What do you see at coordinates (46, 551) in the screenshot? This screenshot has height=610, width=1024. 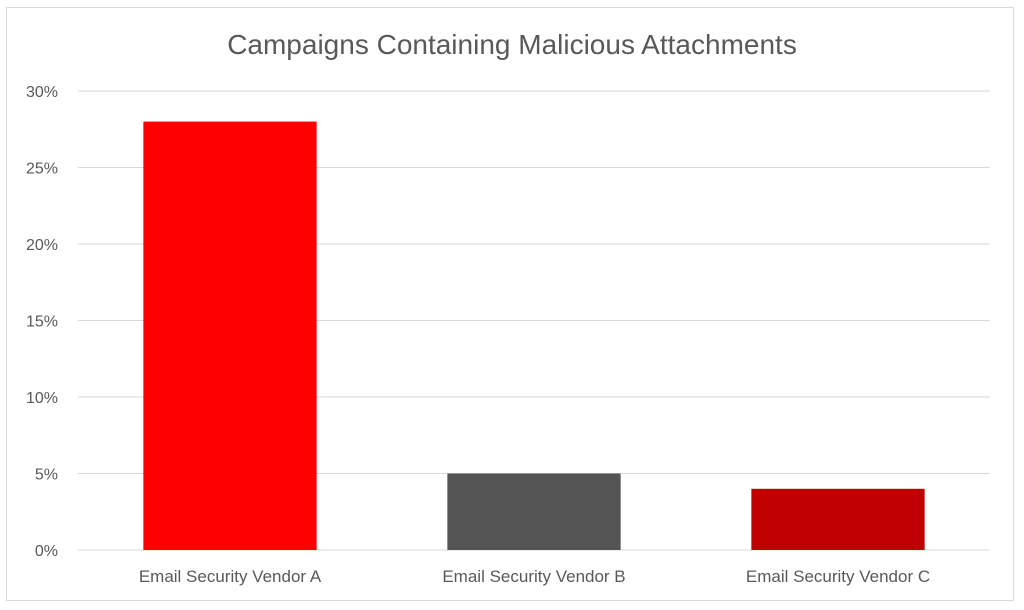 I see `y-tick-label: 0%` at bounding box center [46, 551].